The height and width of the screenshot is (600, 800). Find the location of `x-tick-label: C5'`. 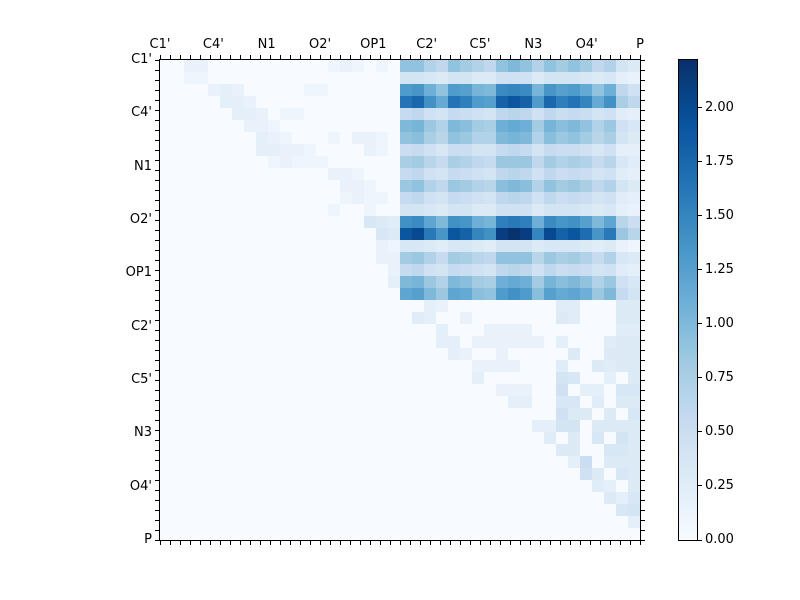

x-tick-label: C5' is located at coordinates (480, 44).